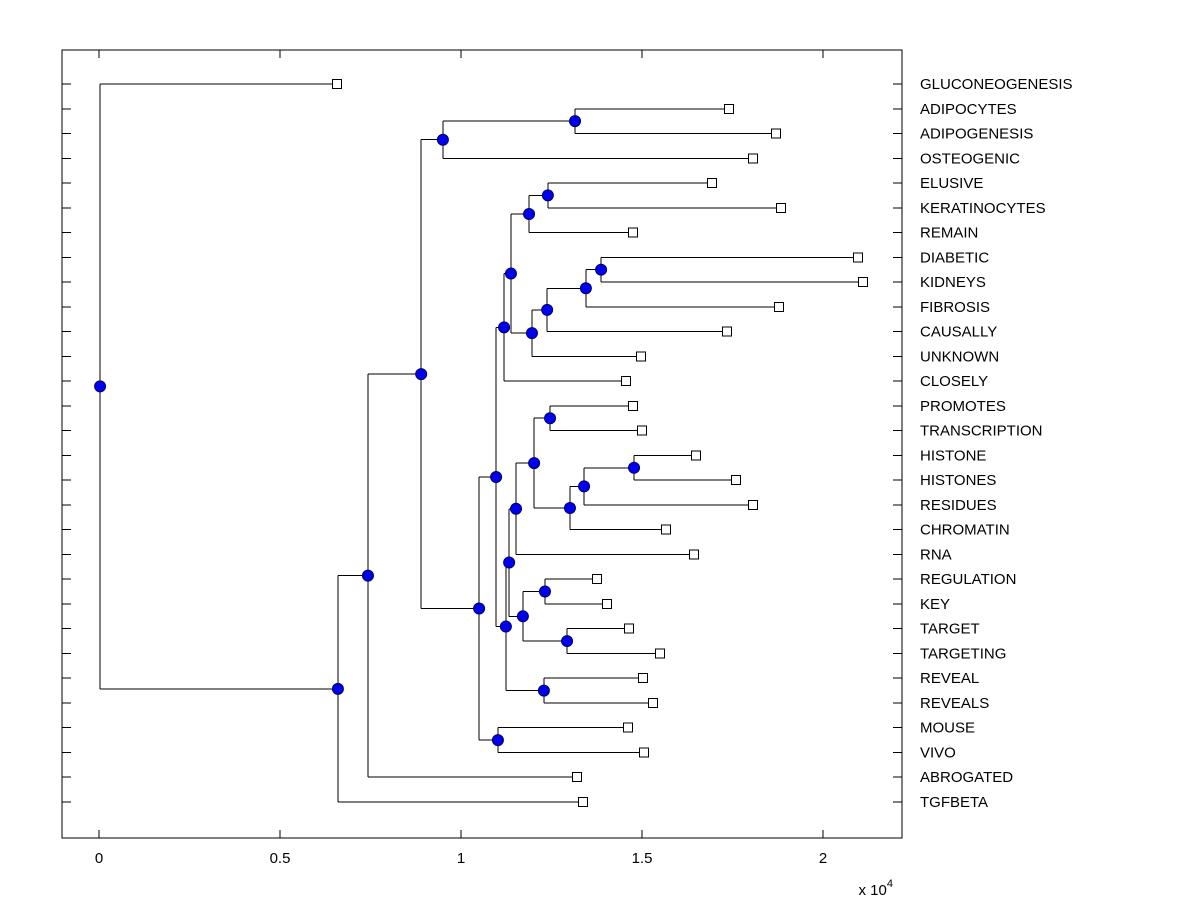 The width and height of the screenshot is (1200, 900). What do you see at coordinates (949, 678) in the screenshot?
I see `leaf-label: REVEAL` at bounding box center [949, 678].